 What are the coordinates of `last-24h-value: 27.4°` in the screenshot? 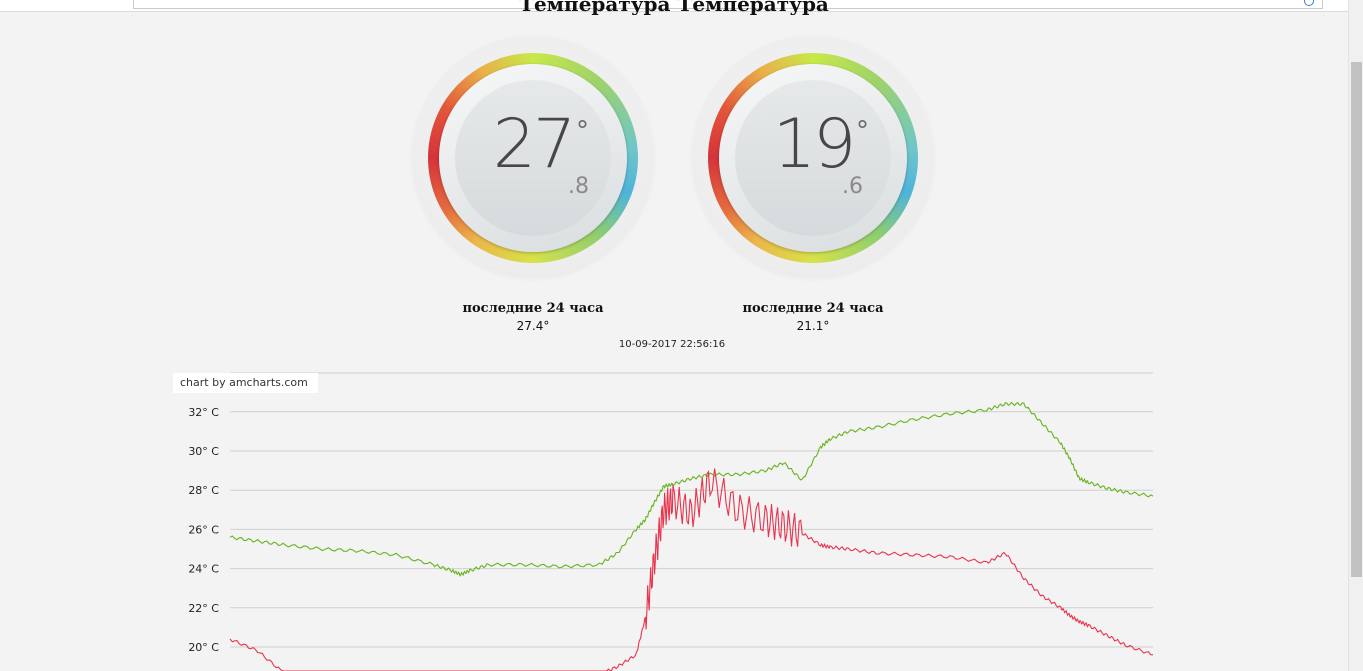 It's located at (533, 326).